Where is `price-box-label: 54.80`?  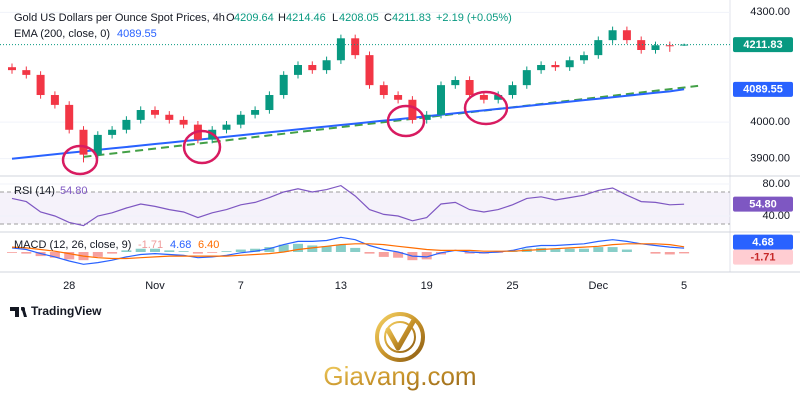 price-box-label: 54.80 is located at coordinates (763, 205).